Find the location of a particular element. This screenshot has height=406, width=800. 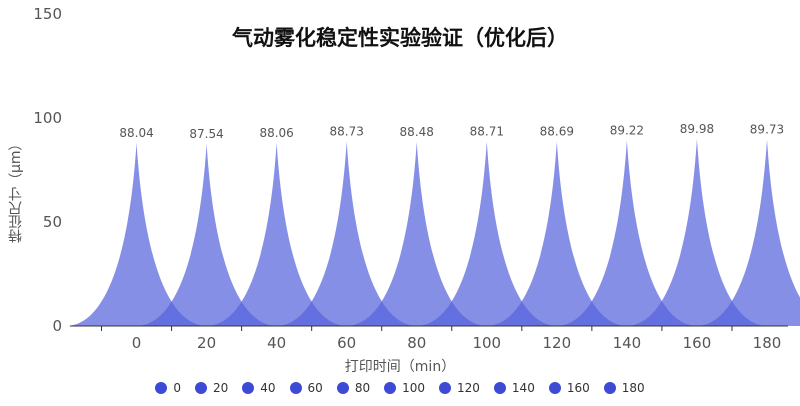

legend-item-0: 0 is located at coordinates (168, 388).